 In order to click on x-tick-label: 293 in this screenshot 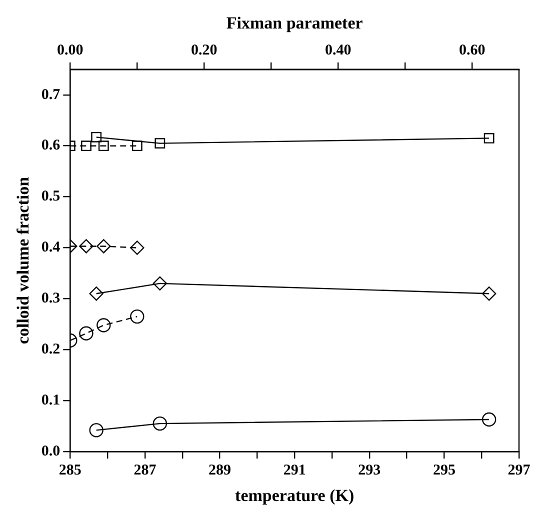, I will do `click(369, 470)`.